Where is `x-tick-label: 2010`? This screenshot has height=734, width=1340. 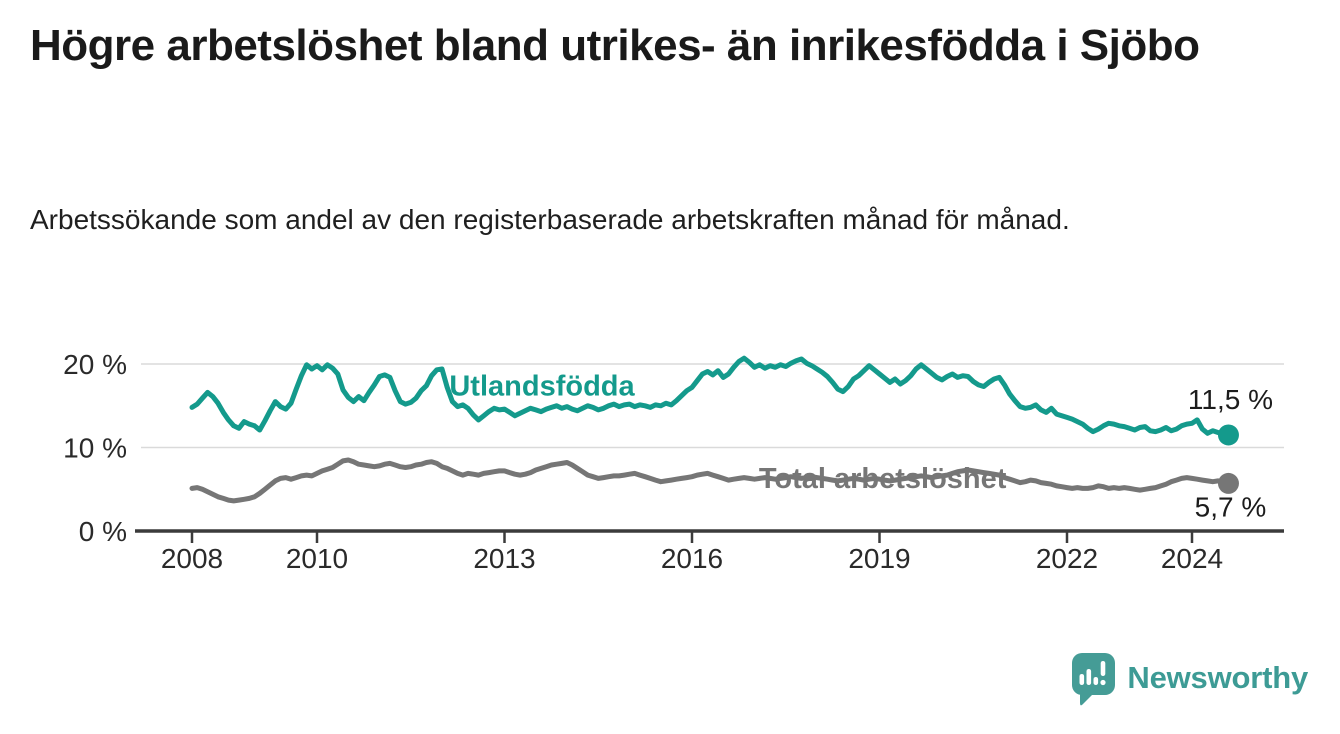
x-tick-label: 2010 is located at coordinates (317, 558).